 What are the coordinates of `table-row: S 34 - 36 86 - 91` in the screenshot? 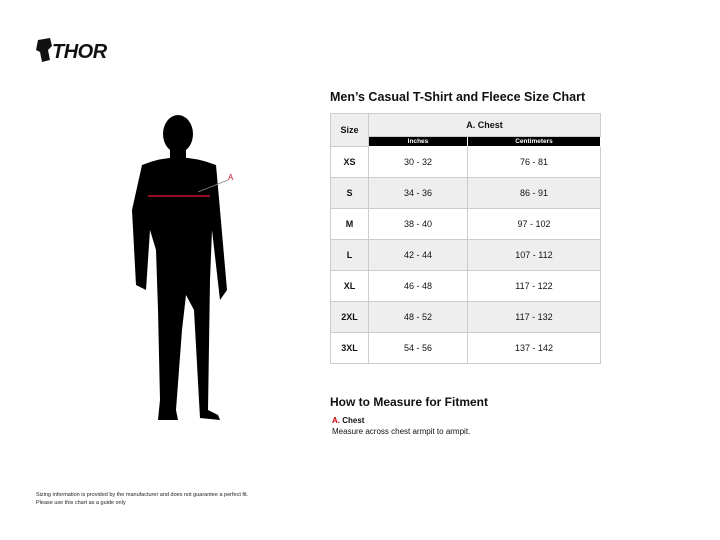 It's located at (466, 193).